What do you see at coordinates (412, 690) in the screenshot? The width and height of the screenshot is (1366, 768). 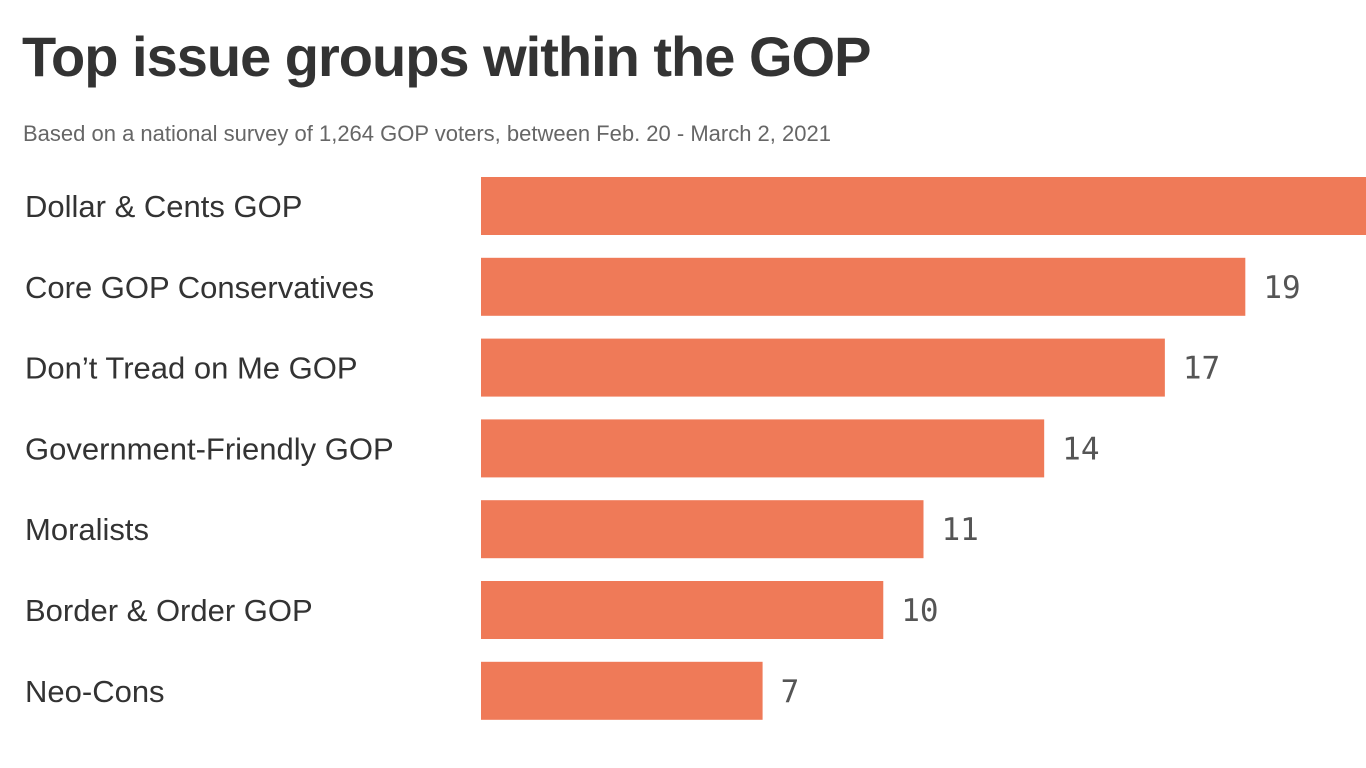 I see `bar-row: Neo-Cons 7` at bounding box center [412, 690].